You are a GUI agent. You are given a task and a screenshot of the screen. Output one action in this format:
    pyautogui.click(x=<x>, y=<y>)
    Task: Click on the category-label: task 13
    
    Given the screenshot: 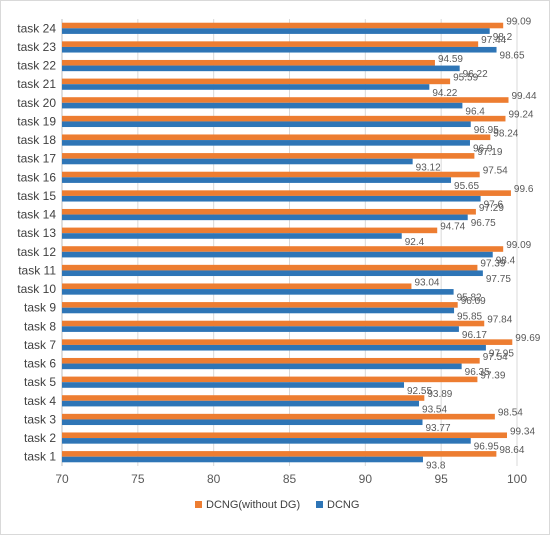 What is the action you would take?
    pyautogui.click(x=36, y=233)
    